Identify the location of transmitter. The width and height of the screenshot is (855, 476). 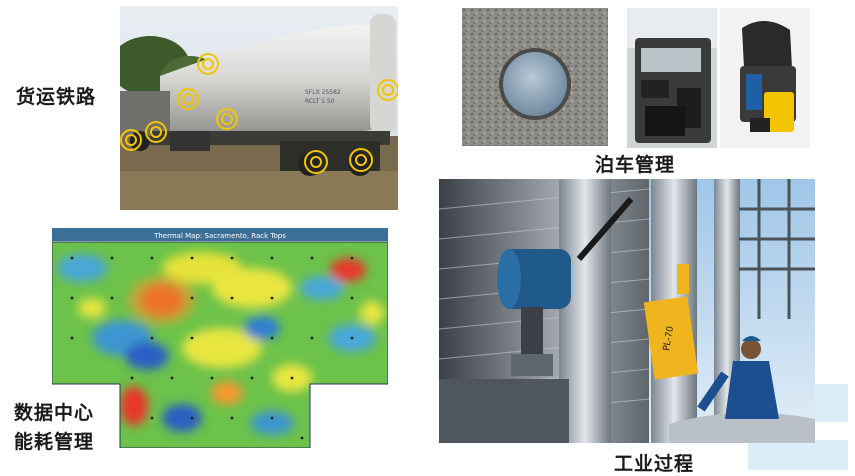
(534, 312).